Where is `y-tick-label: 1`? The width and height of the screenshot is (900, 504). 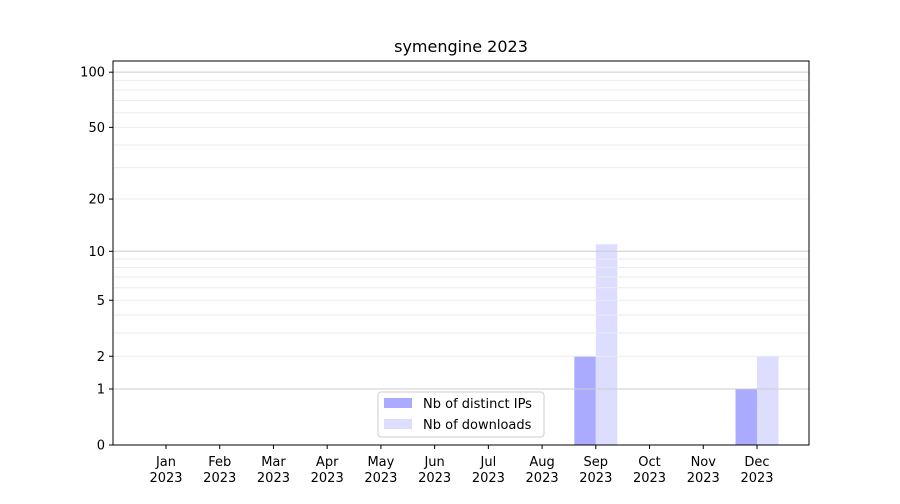
y-tick-label: 1 is located at coordinates (101, 390).